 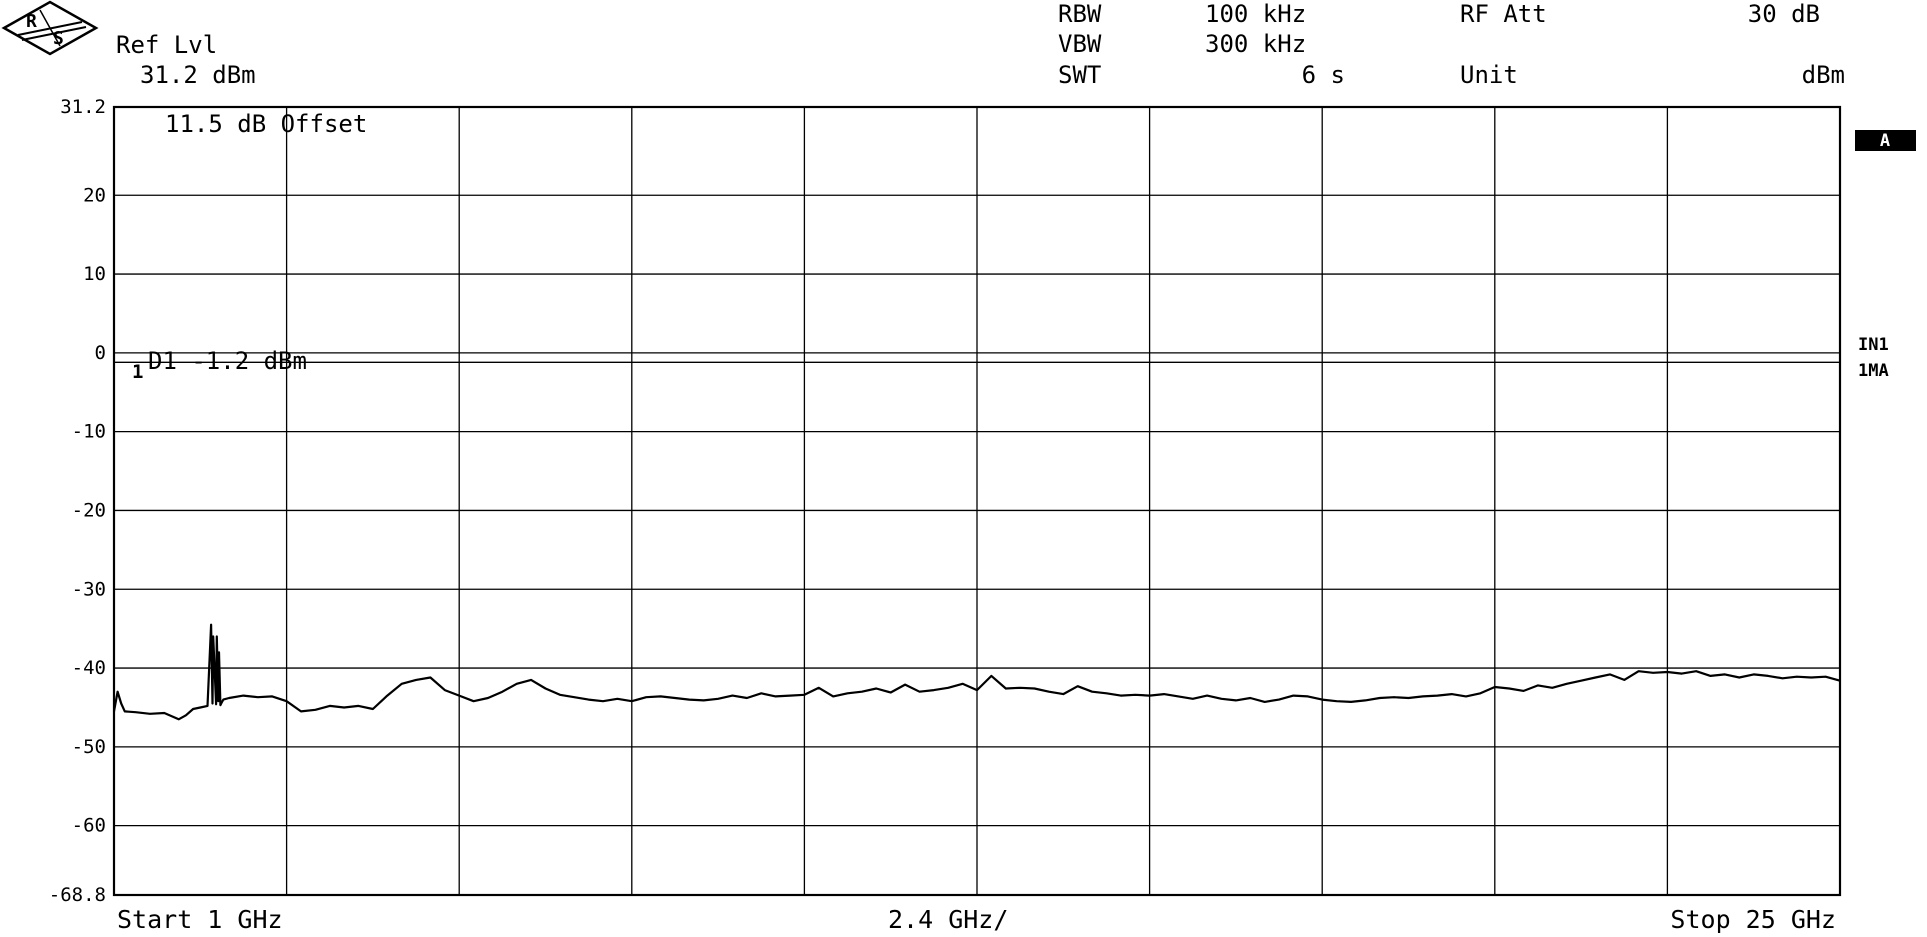 What do you see at coordinates (89, 432) in the screenshot?
I see `y-tick-label: -10` at bounding box center [89, 432].